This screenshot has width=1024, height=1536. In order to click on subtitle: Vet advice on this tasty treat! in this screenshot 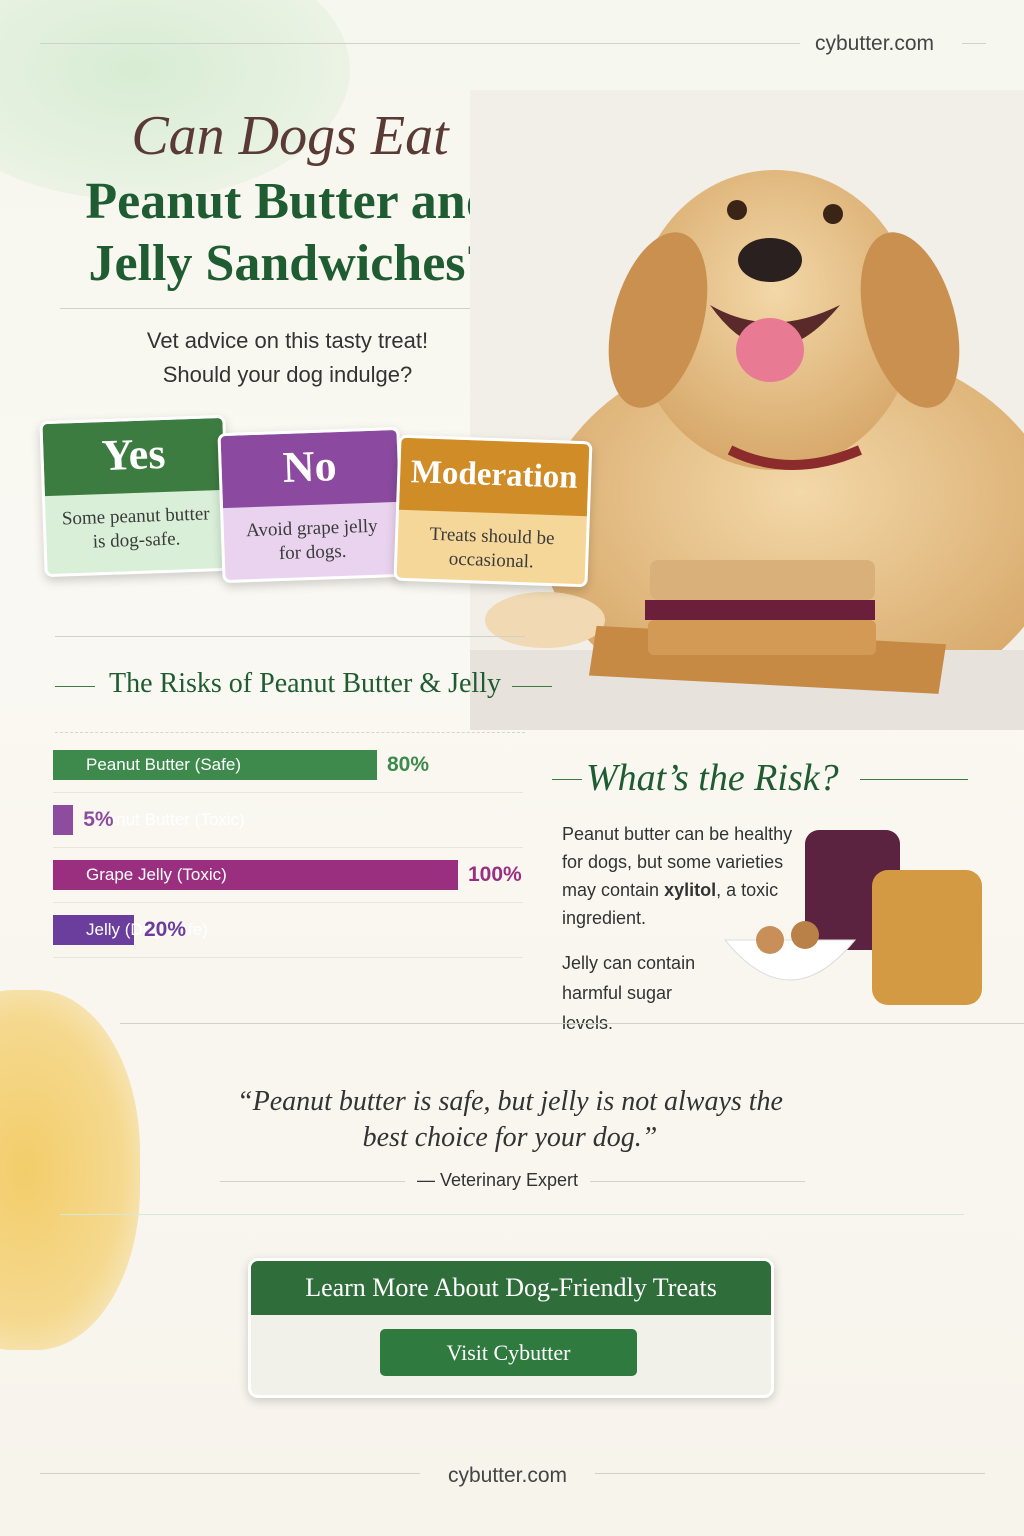, I will do `click(287, 340)`.